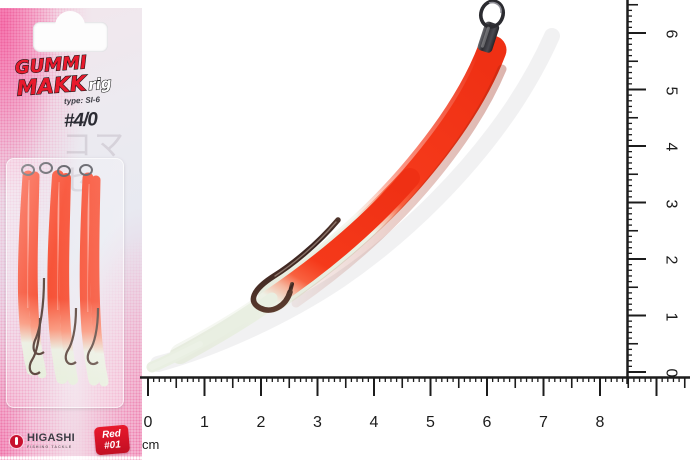 The height and width of the screenshot is (460, 690). What do you see at coordinates (305, 249) in the screenshot?
I see `hook-highlight` at bounding box center [305, 249].